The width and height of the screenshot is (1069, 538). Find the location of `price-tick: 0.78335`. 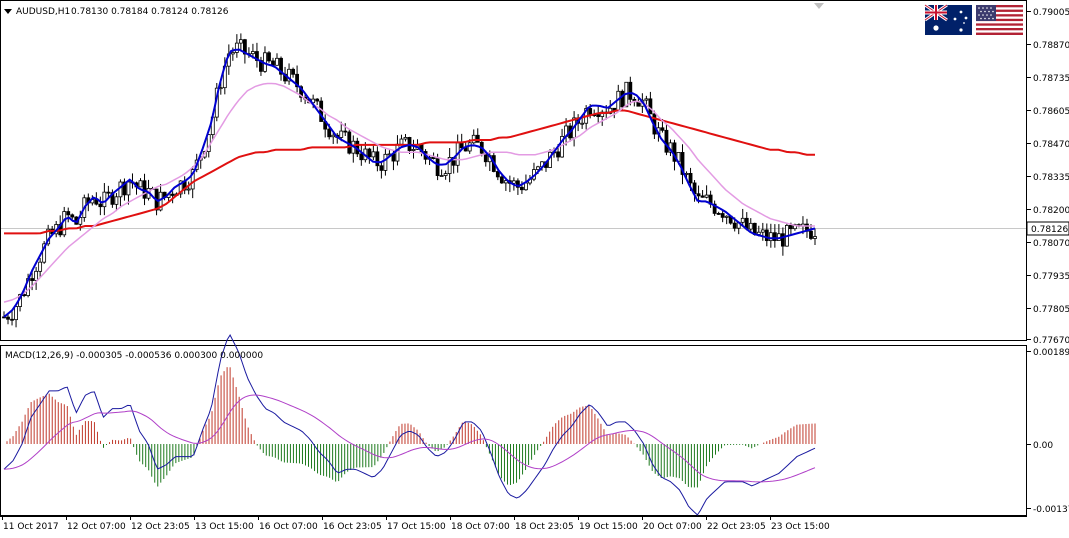

price-tick: 0.78335 is located at coordinates (1051, 178).